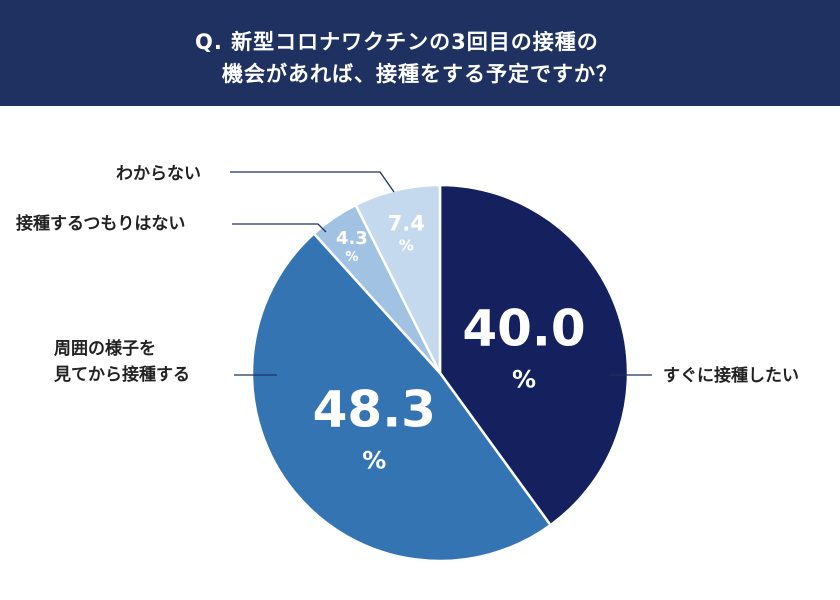 This screenshot has width=840, height=600. Describe the element at coordinates (279, 228) in the screenshot. I see `leader-line-no-intention` at that location.